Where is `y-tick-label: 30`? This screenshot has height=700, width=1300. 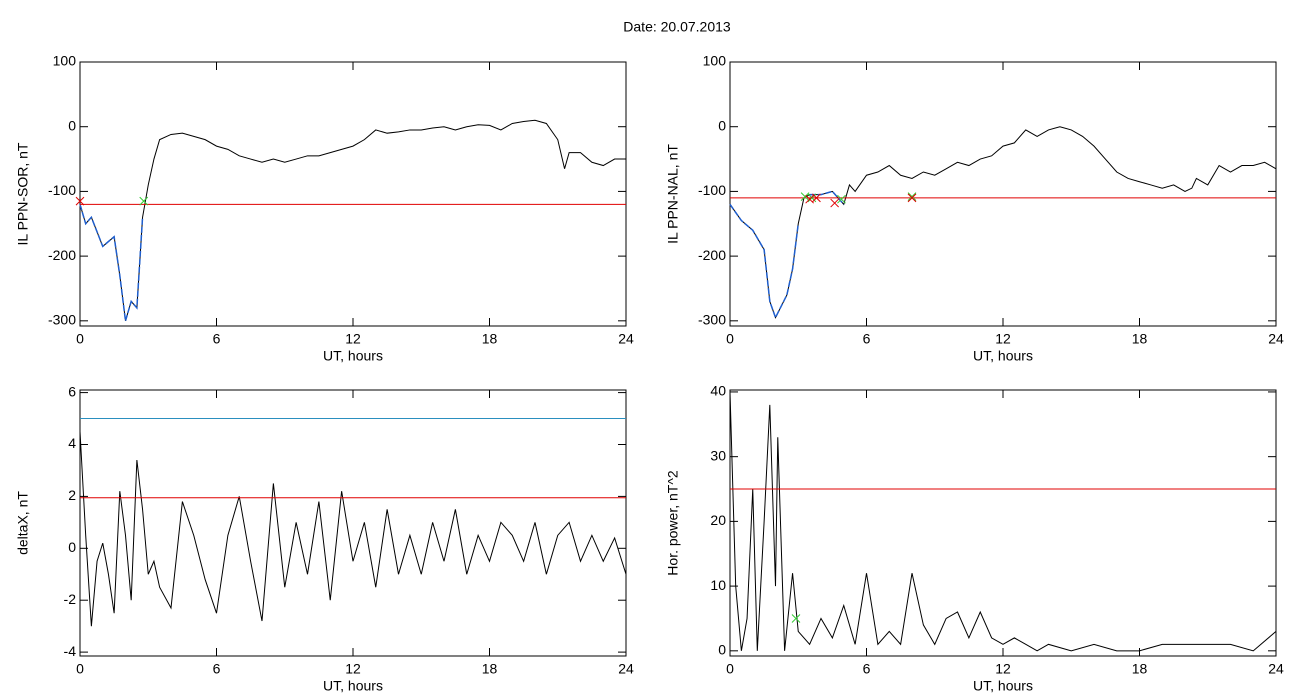
y-tick-label: 30 is located at coordinates (718, 455).